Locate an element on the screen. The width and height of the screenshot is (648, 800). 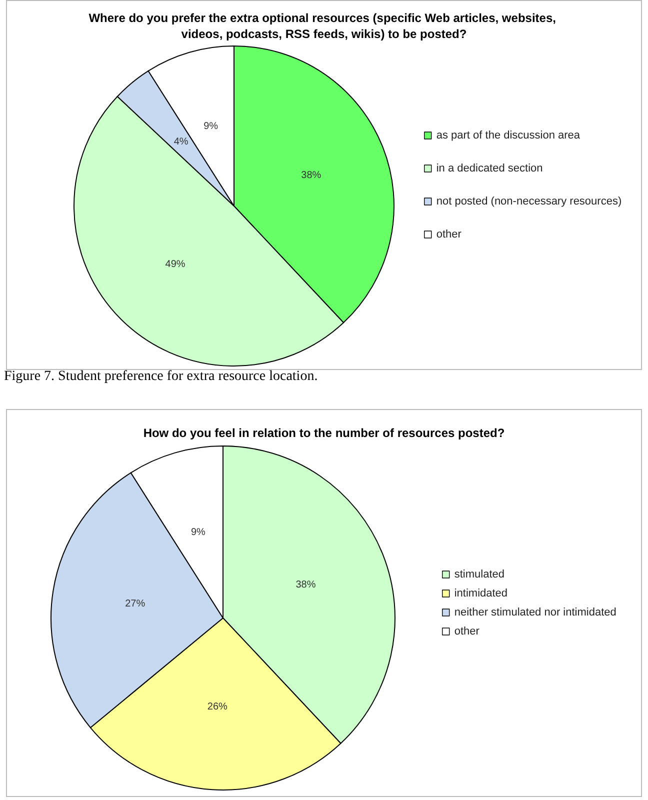
data-label: 4% is located at coordinates (181, 142).